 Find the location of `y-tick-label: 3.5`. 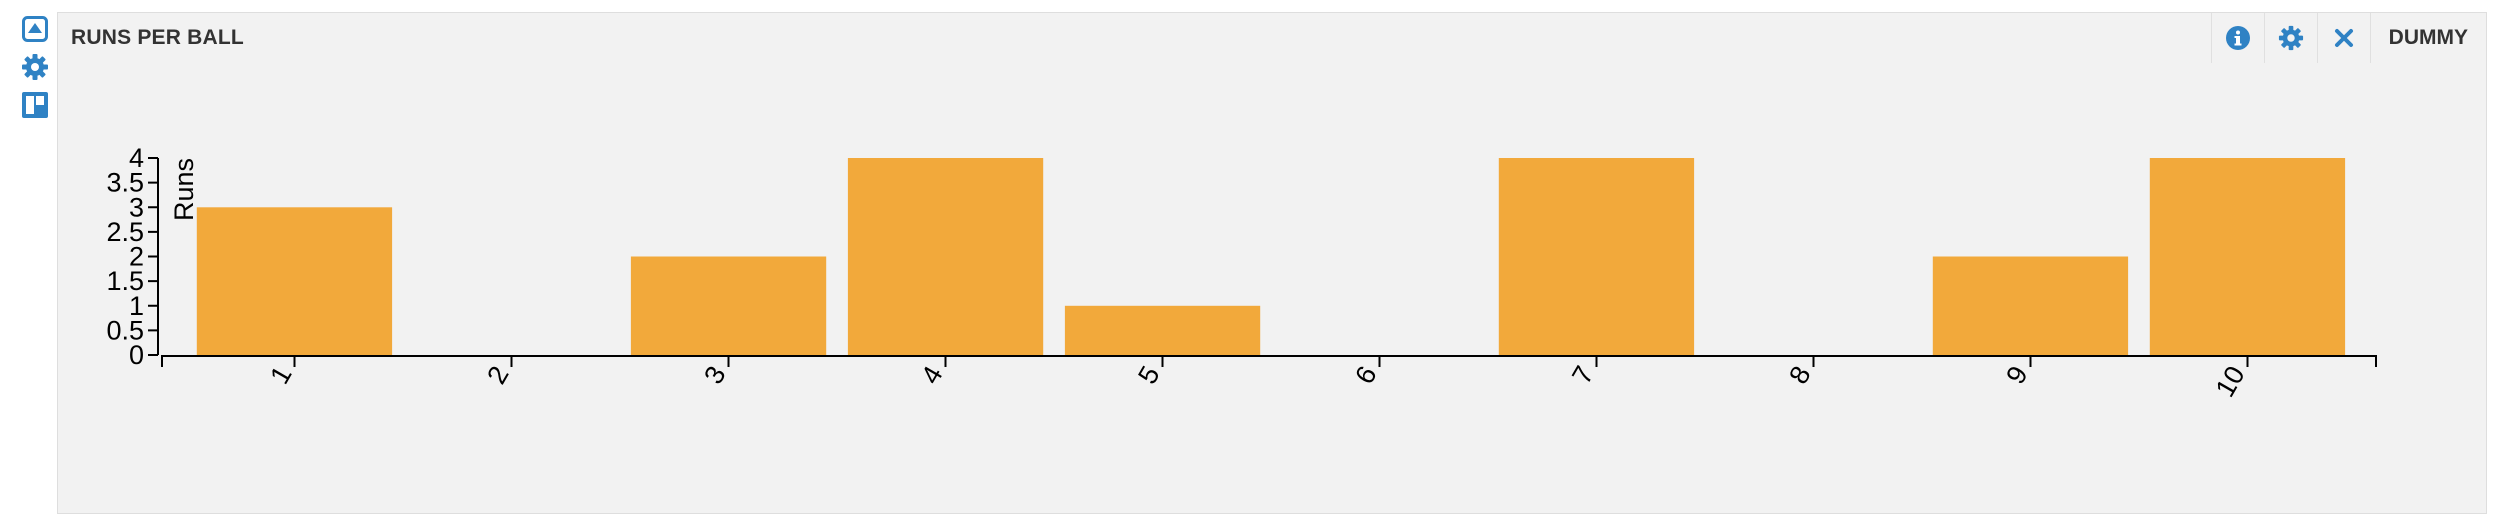

y-tick-label: 3.5 is located at coordinates (125, 183).